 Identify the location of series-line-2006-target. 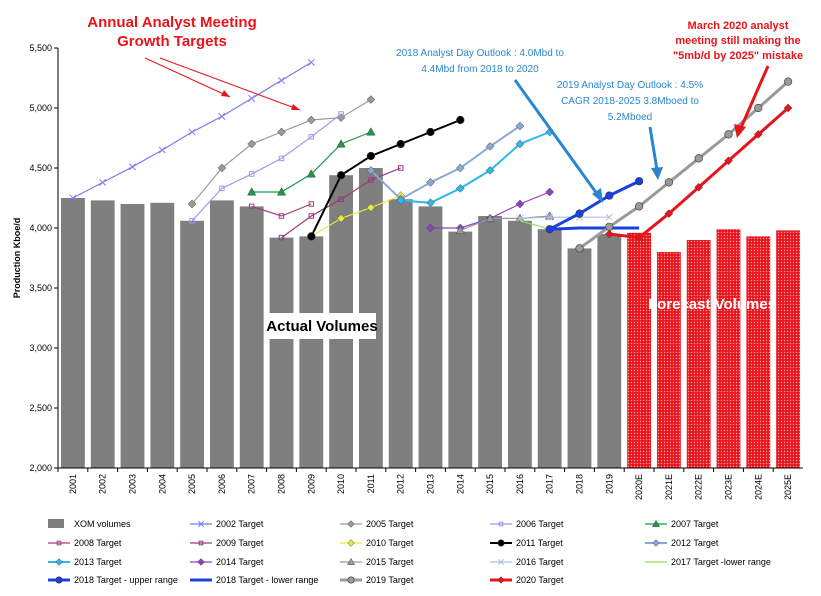
(266, 167).